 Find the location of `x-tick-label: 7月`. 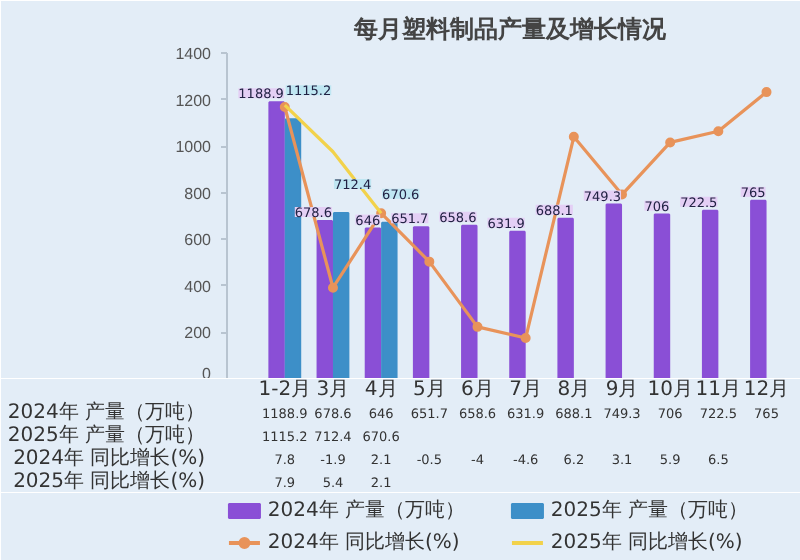

x-tick-label: 7月 is located at coordinates (526, 390).